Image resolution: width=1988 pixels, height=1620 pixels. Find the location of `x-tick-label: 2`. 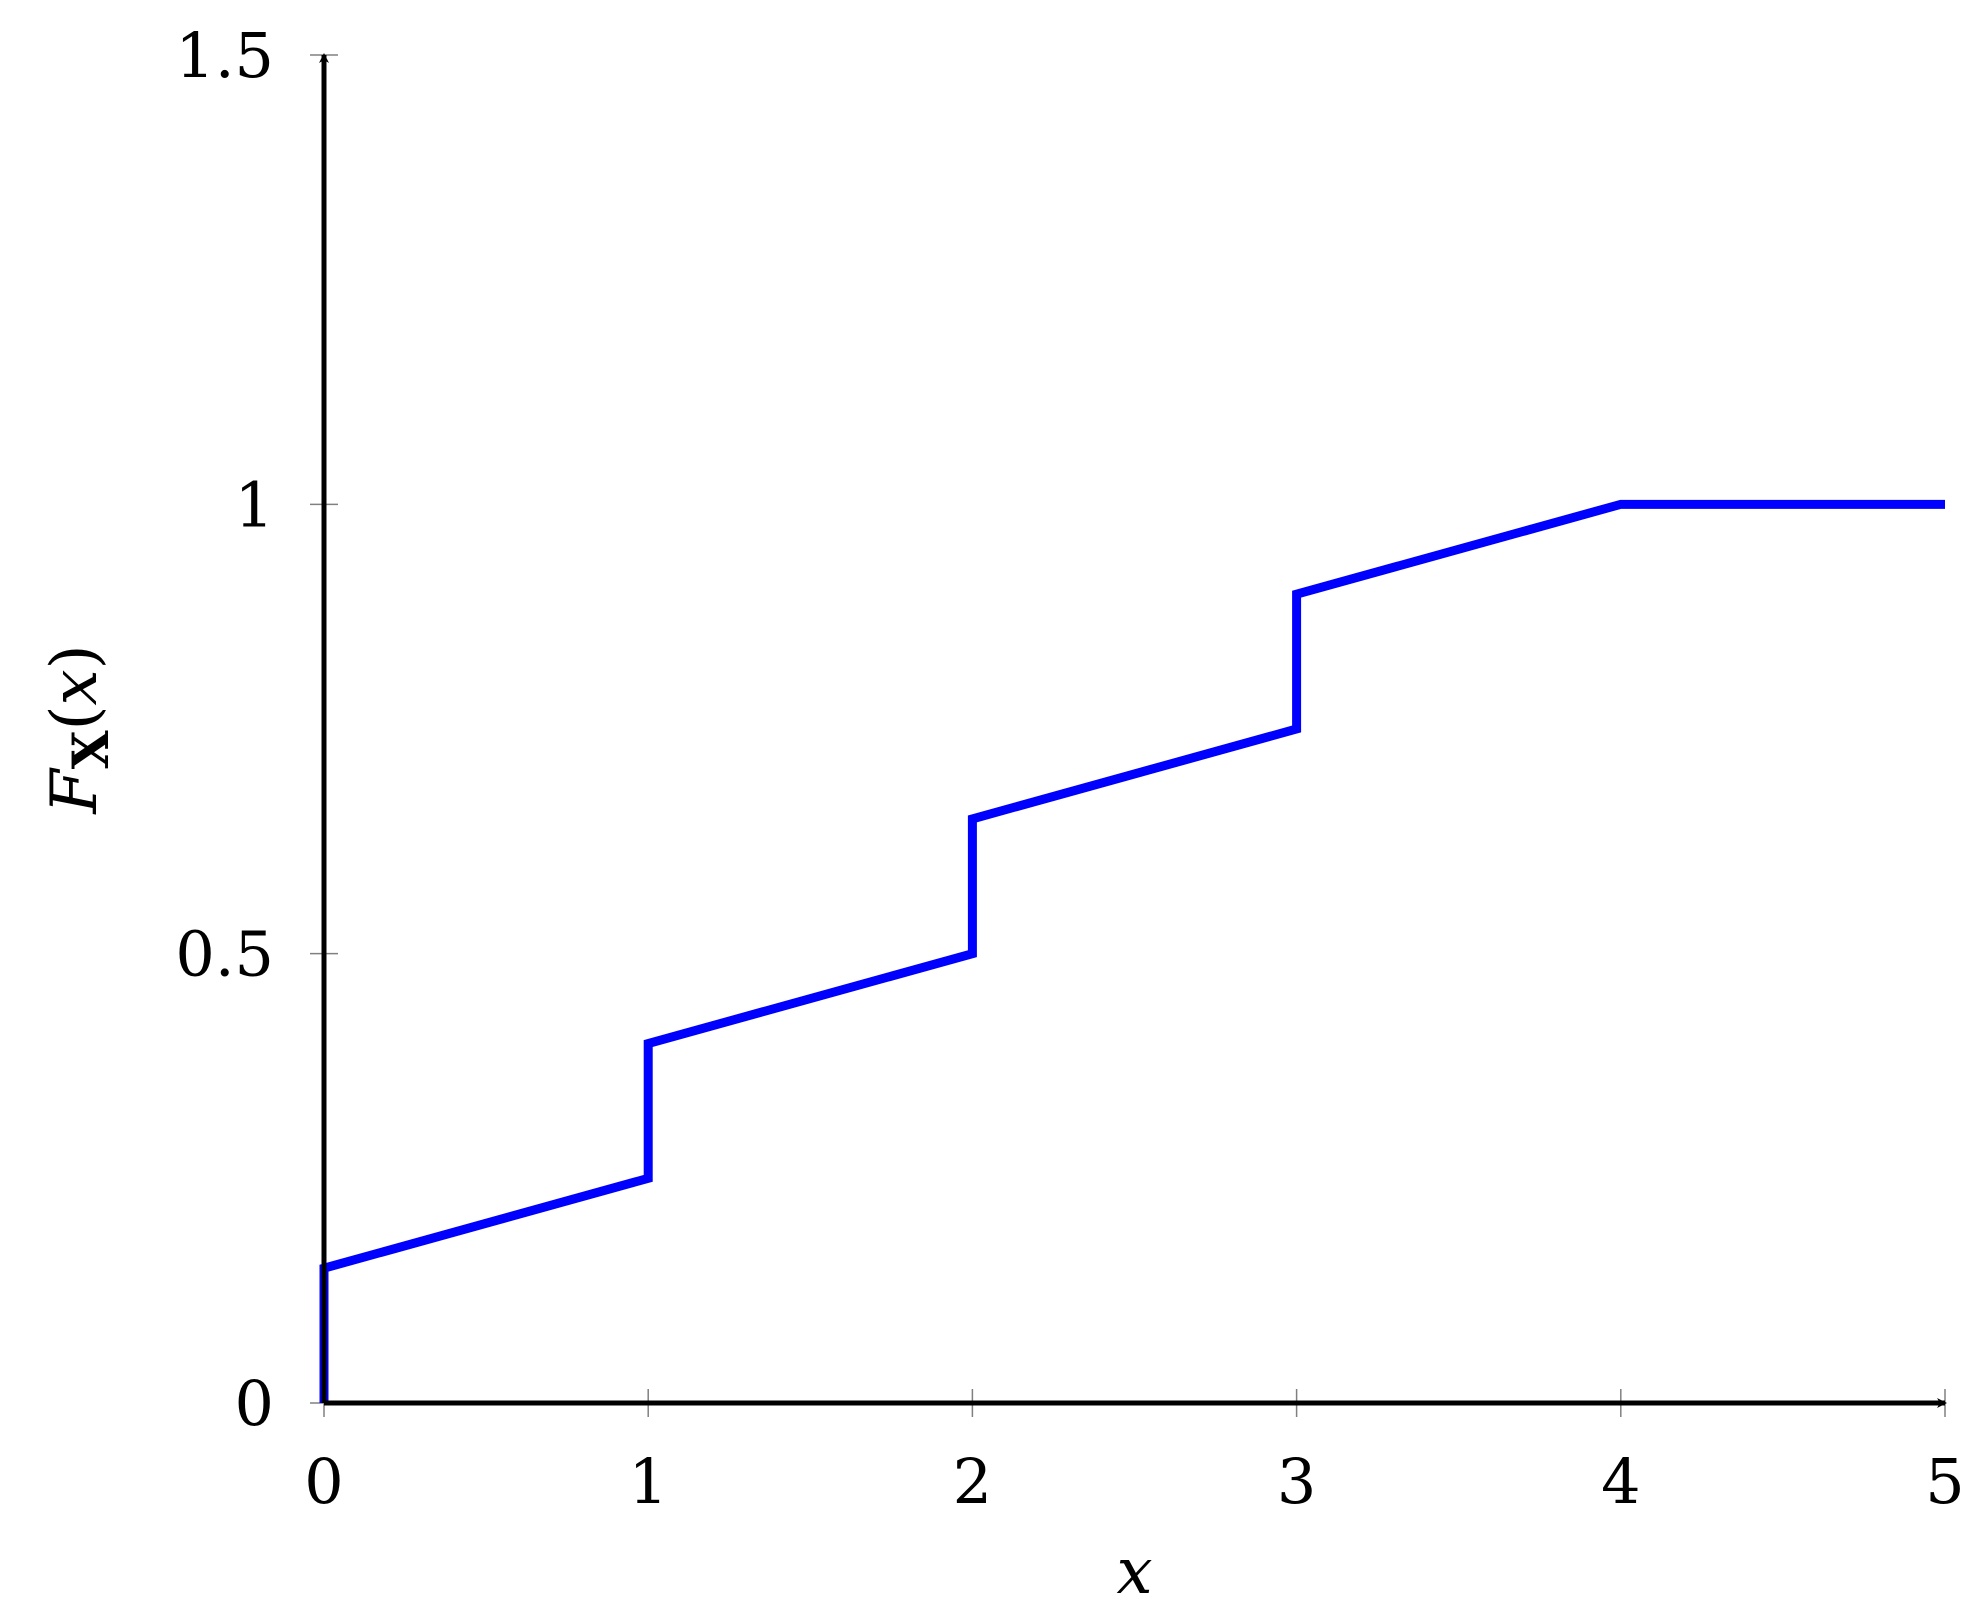

x-tick-label: 2 is located at coordinates (972, 1481).